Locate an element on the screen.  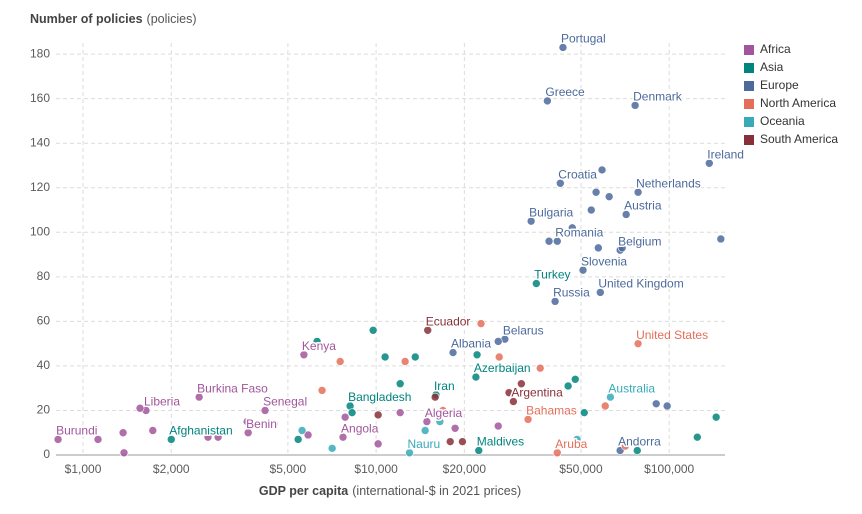
point-label: Algeria is located at coordinates (444, 413).